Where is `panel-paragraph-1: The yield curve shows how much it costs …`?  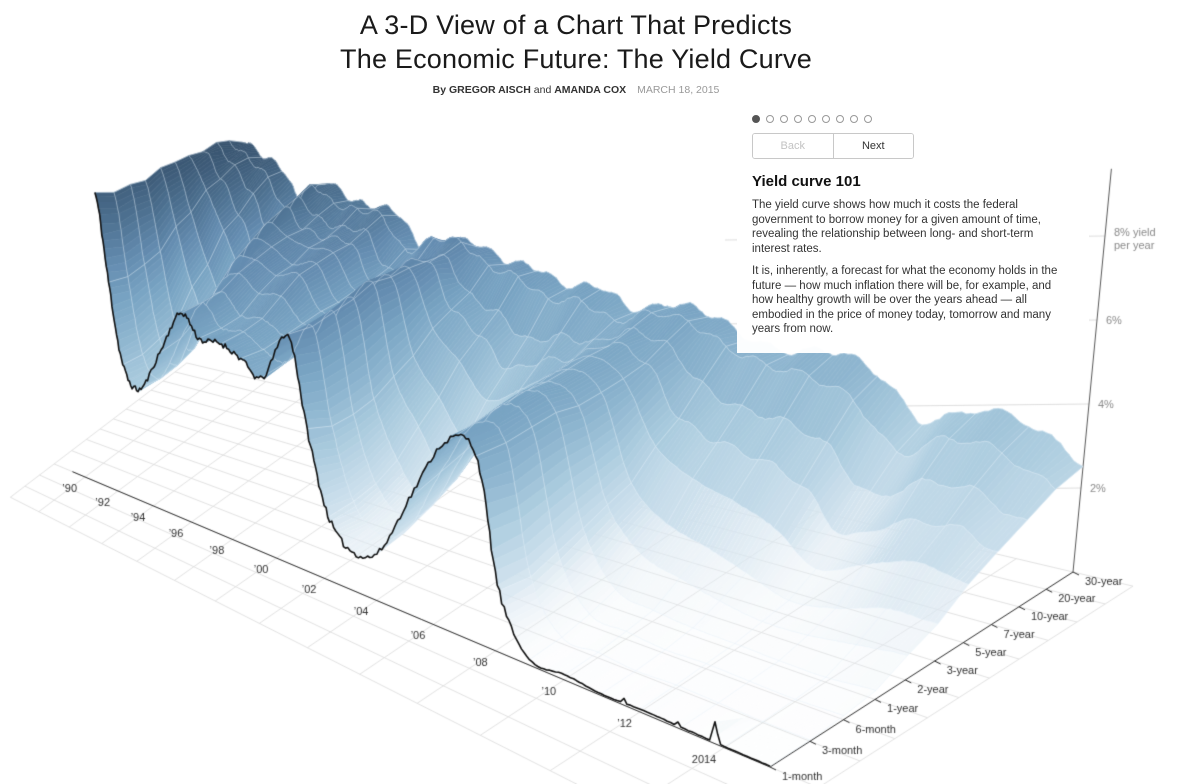 panel-paragraph-1: The yield curve shows how much it costs … is located at coordinates (896, 227).